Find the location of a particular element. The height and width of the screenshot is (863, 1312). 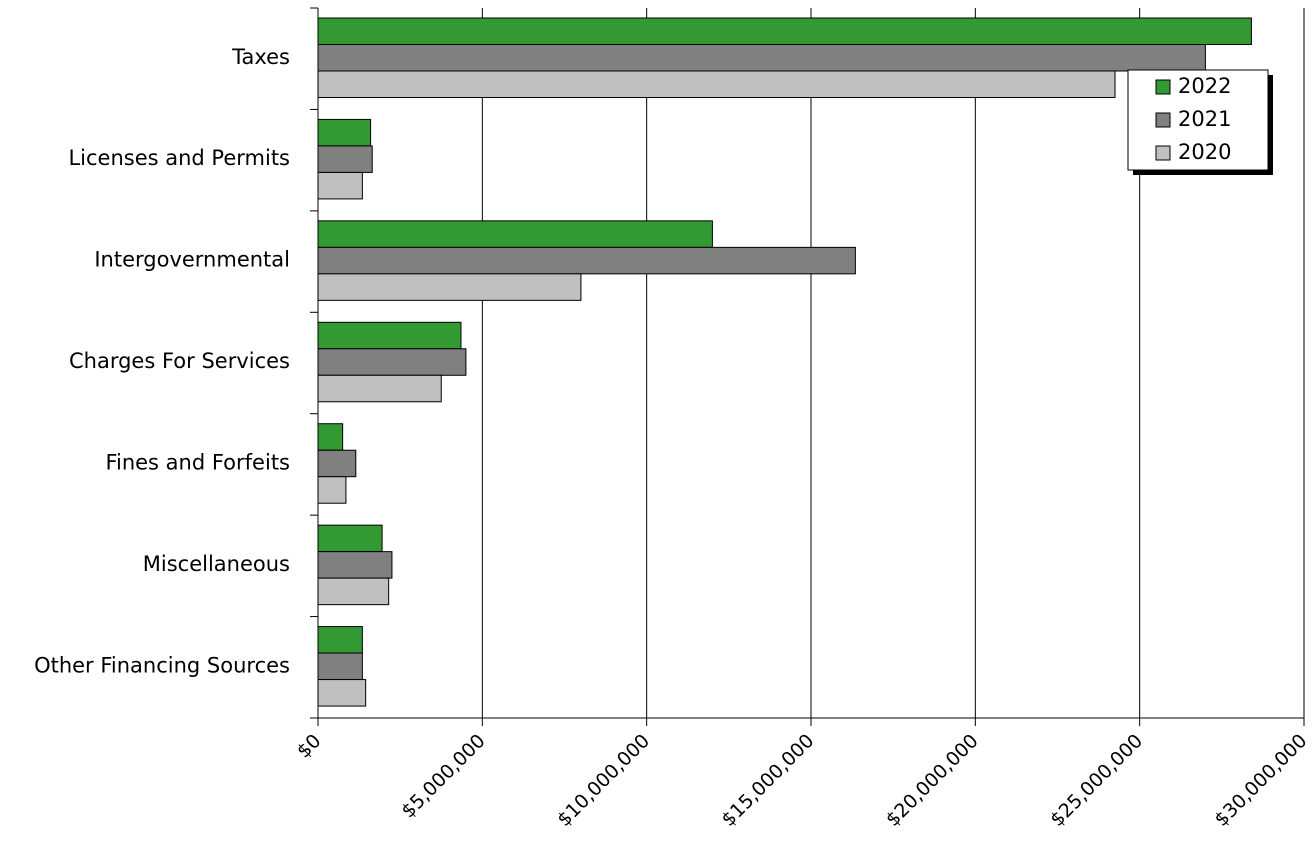

bar-licenses-and-permits-2020 is located at coordinates (340, 185).